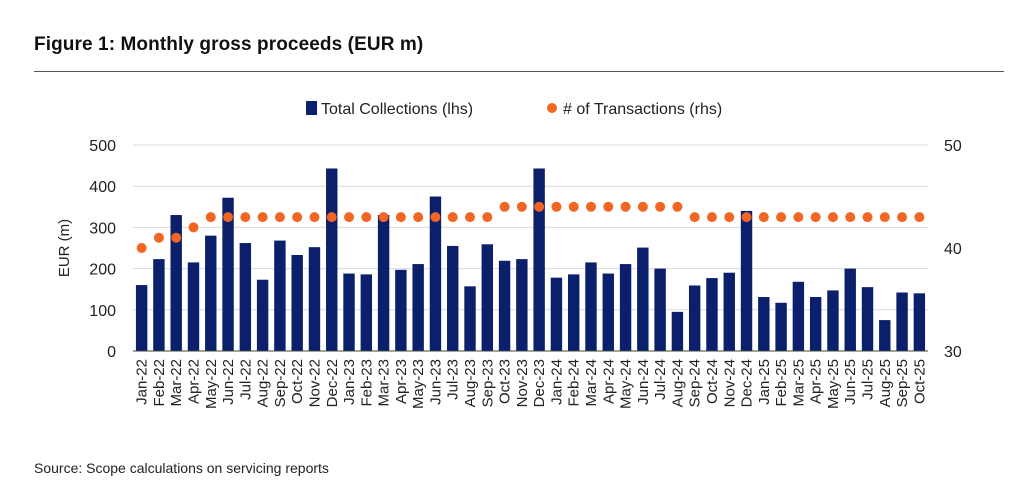 This screenshot has height=483, width=1024. Describe the element at coordinates (384, 383) in the screenshot. I see `x-tick-label: Mar-23` at that location.